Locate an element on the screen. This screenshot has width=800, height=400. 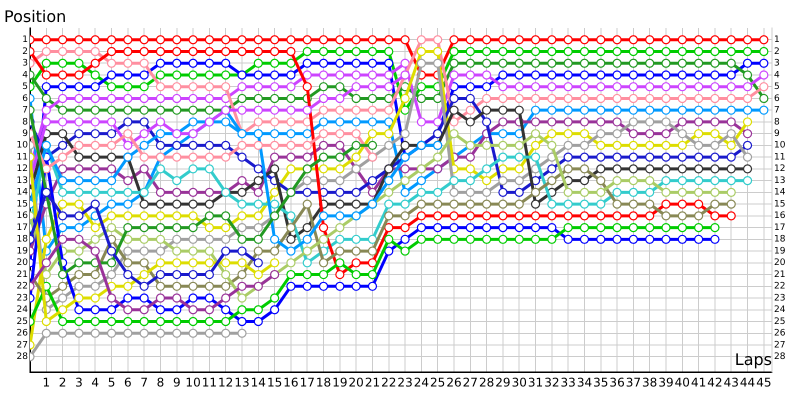
y2-tick-label: 16 is located at coordinates (780, 216).